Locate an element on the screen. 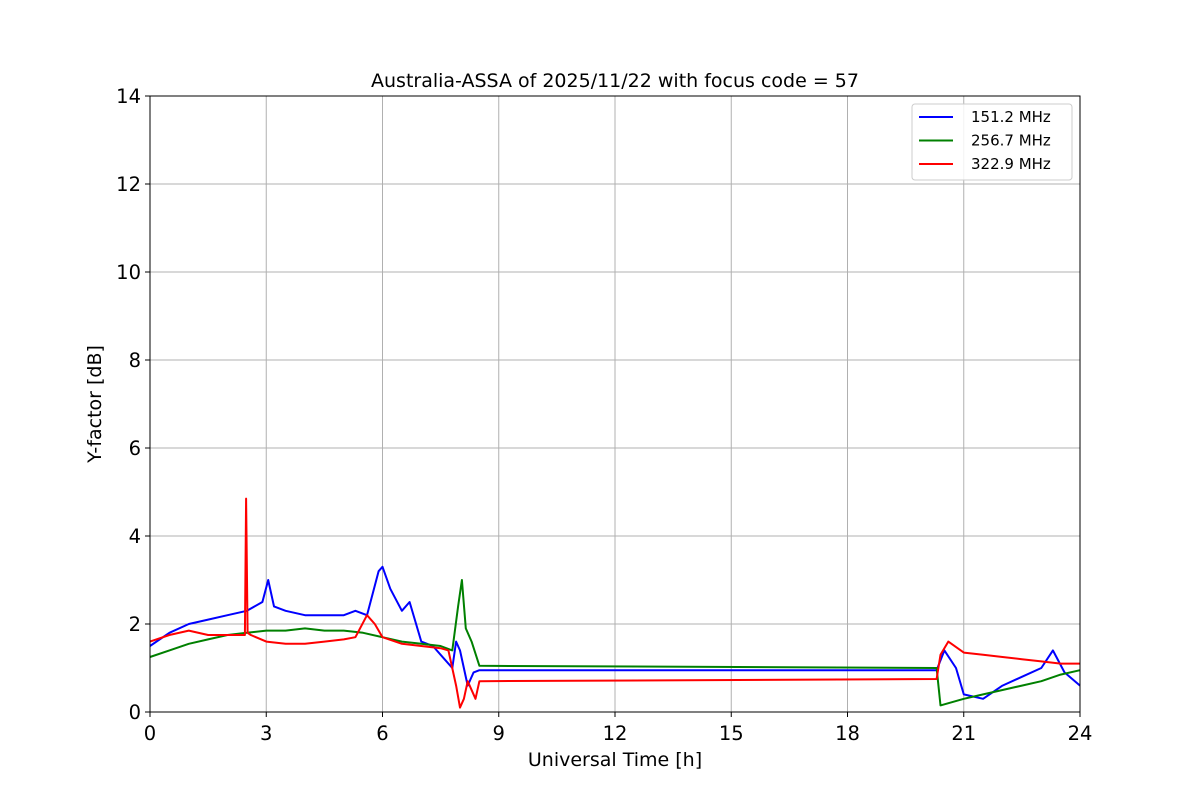 This screenshot has height=800, width=1200. x-tick-label: 21 is located at coordinates (963, 733).